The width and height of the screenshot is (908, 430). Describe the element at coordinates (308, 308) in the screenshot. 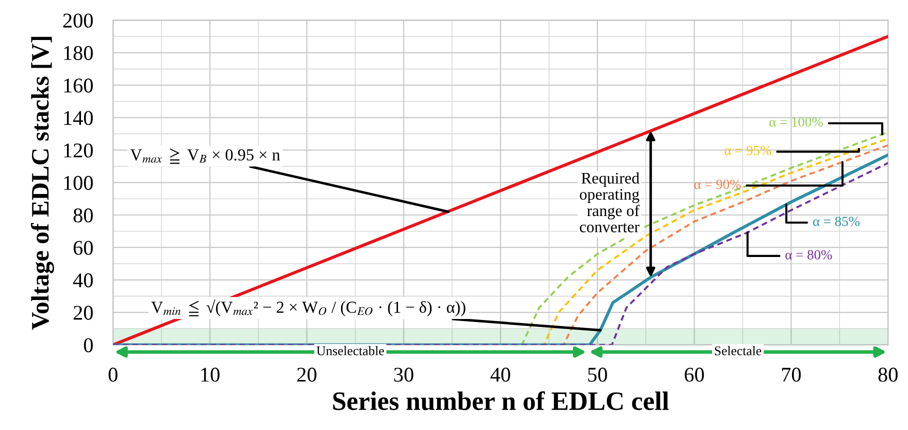

I see `text: V$_{min}$ ≦ √(V$_{max}$² − 2 × W$_{O}$ / (C$_{EO}$ · (1 − δ) · α))` at that location.